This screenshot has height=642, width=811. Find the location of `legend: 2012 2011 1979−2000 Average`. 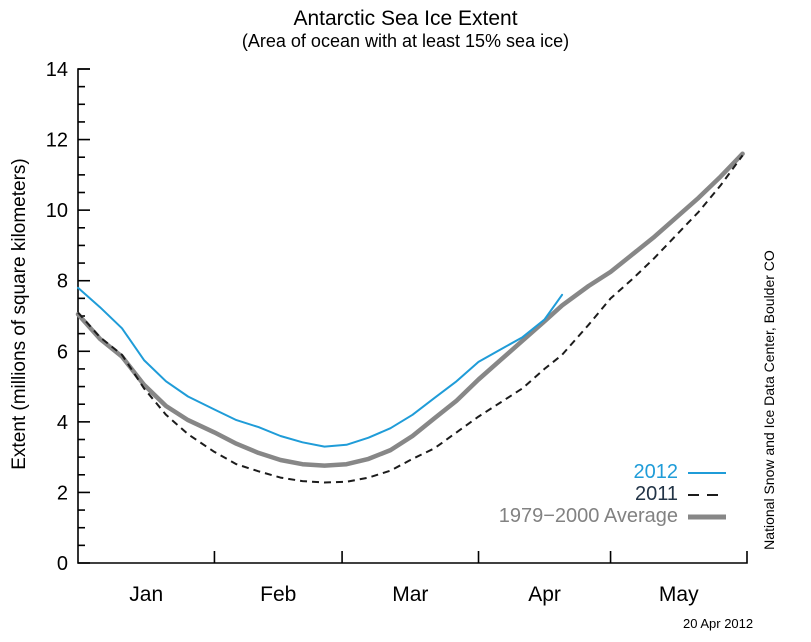

legend: 2012 2011 1979−2000 Average is located at coordinates (514, 495).